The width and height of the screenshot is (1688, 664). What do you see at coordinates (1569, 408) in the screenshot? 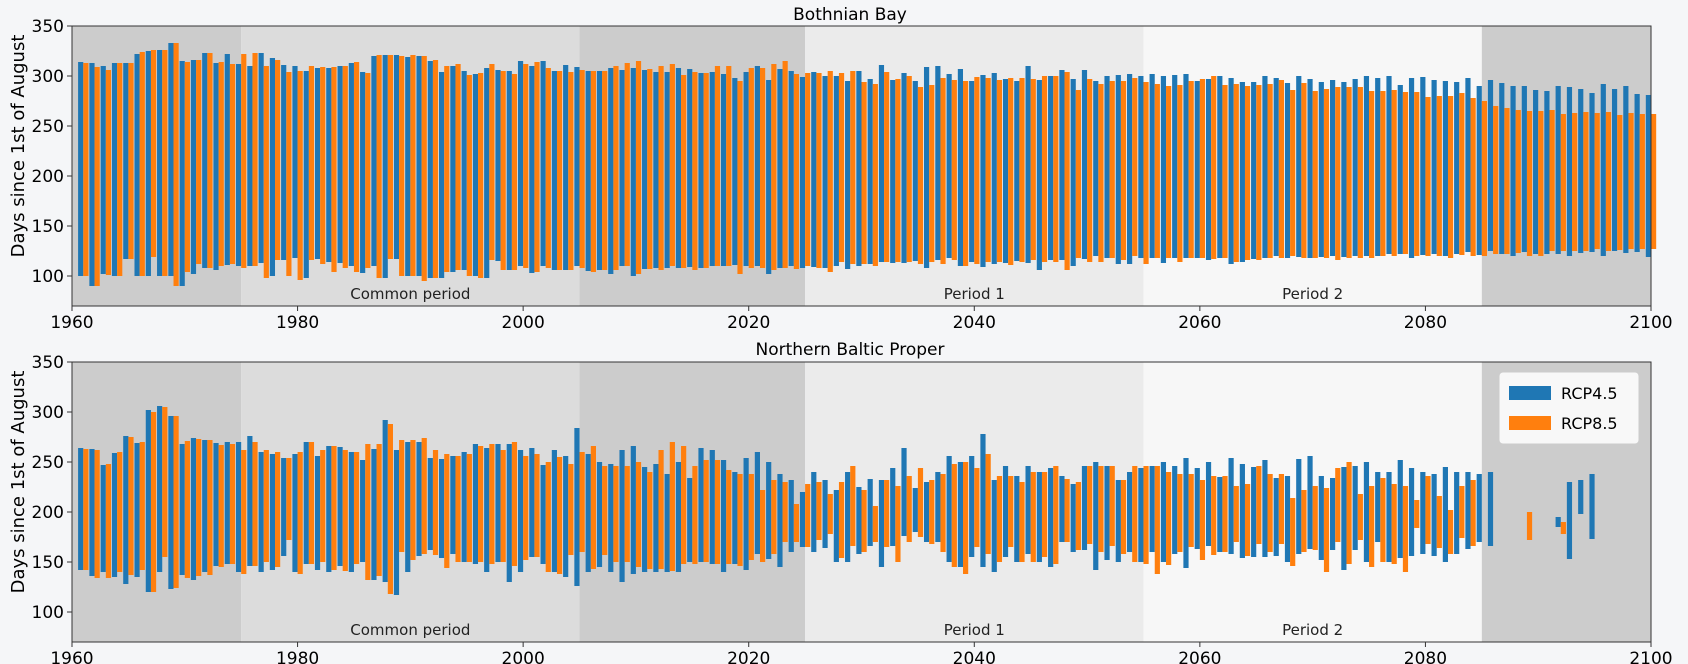
I see `legend: RCP4.5 RCP8.5` at bounding box center [1569, 408].